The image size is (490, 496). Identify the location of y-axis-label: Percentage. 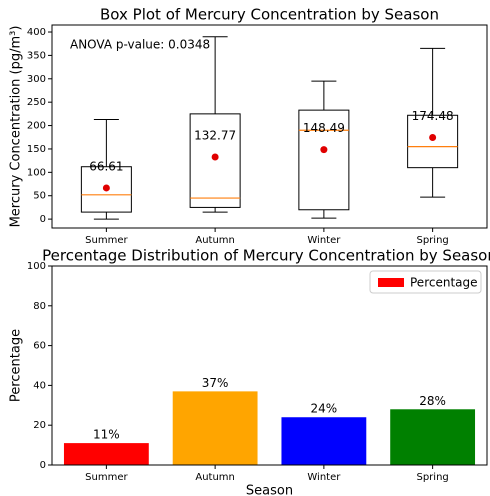
(16, 365).